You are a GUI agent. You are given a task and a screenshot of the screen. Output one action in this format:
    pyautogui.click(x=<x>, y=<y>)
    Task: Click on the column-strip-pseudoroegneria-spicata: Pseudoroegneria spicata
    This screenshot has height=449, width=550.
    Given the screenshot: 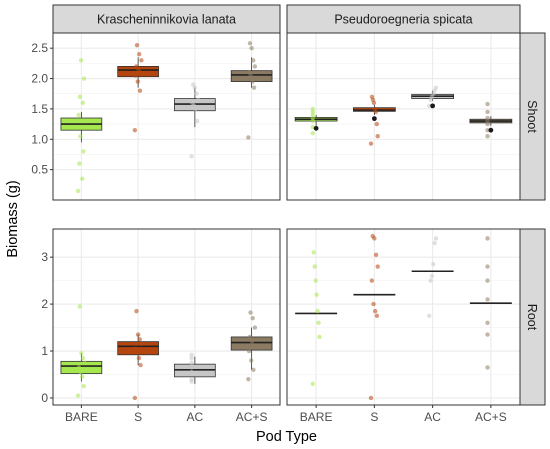 What is the action you would take?
    pyautogui.click(x=403, y=19)
    